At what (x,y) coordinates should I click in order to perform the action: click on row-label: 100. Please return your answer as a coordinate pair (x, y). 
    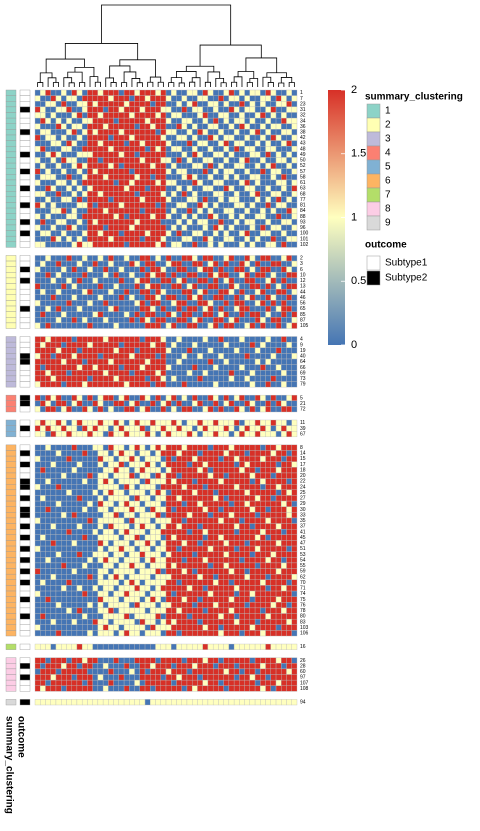
    Looking at the image, I should click on (304, 234).